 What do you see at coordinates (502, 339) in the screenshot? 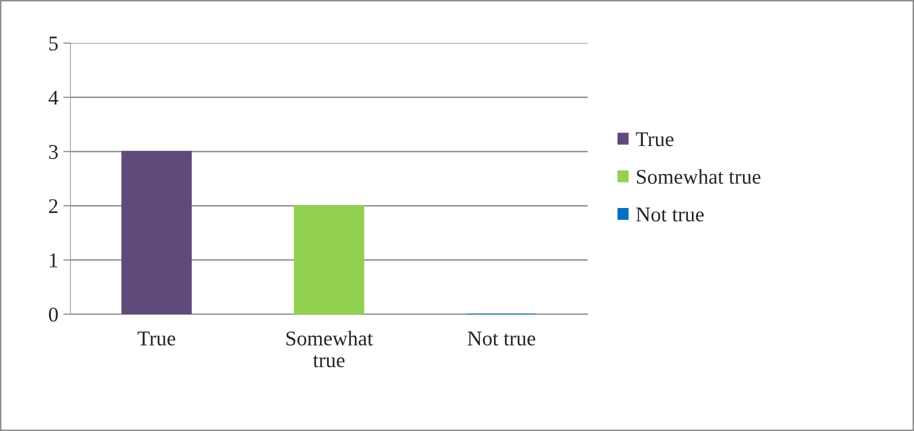
I see `x-tick-label: Not true` at bounding box center [502, 339].